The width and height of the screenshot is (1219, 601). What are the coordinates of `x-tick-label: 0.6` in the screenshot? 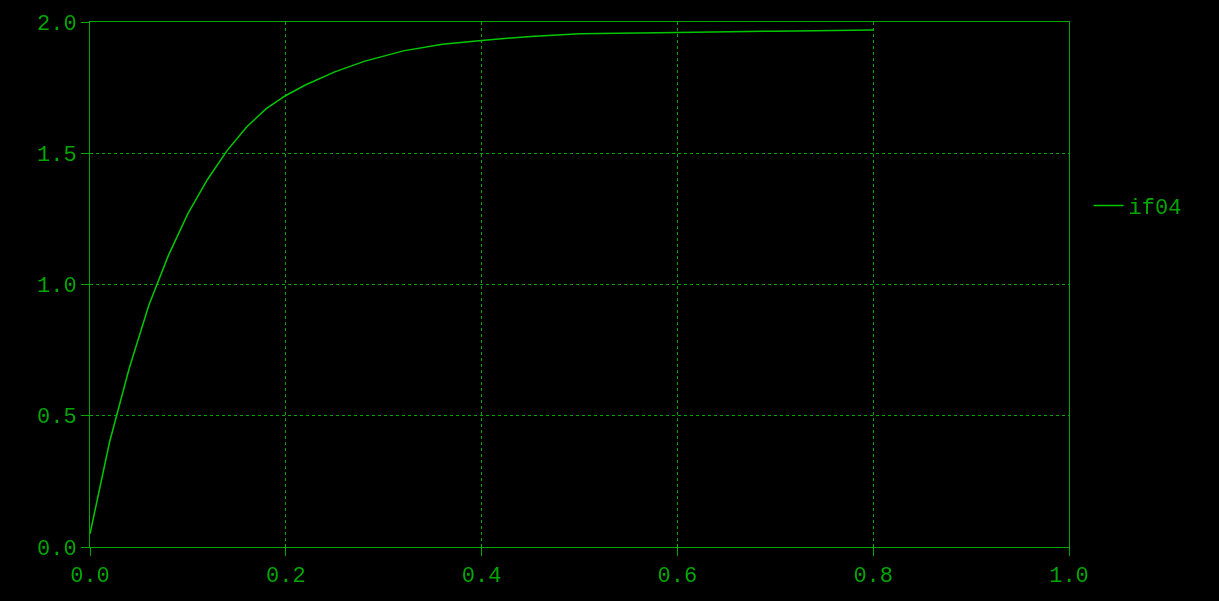 It's located at (677, 577).